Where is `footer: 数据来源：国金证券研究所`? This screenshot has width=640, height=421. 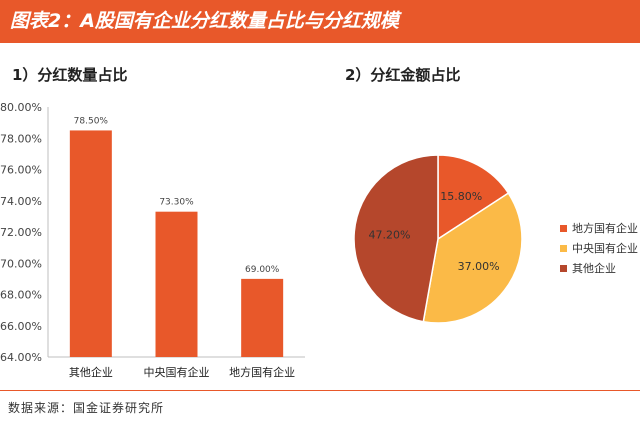
footer: 数据来源：国金证券研究所 is located at coordinates (320, 405).